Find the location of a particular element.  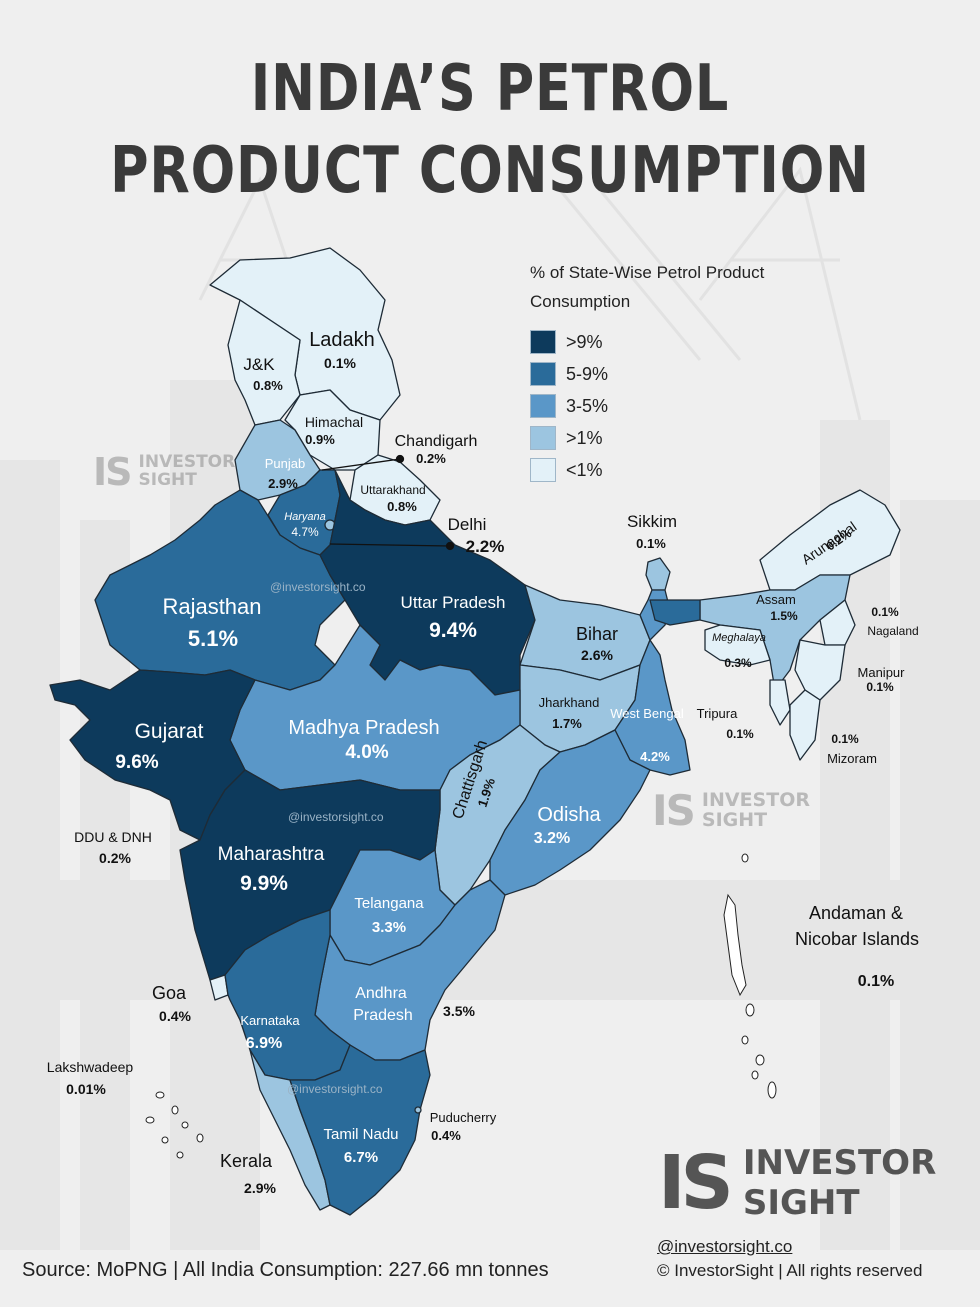

label-bihar: Bihar is located at coordinates (597, 634).